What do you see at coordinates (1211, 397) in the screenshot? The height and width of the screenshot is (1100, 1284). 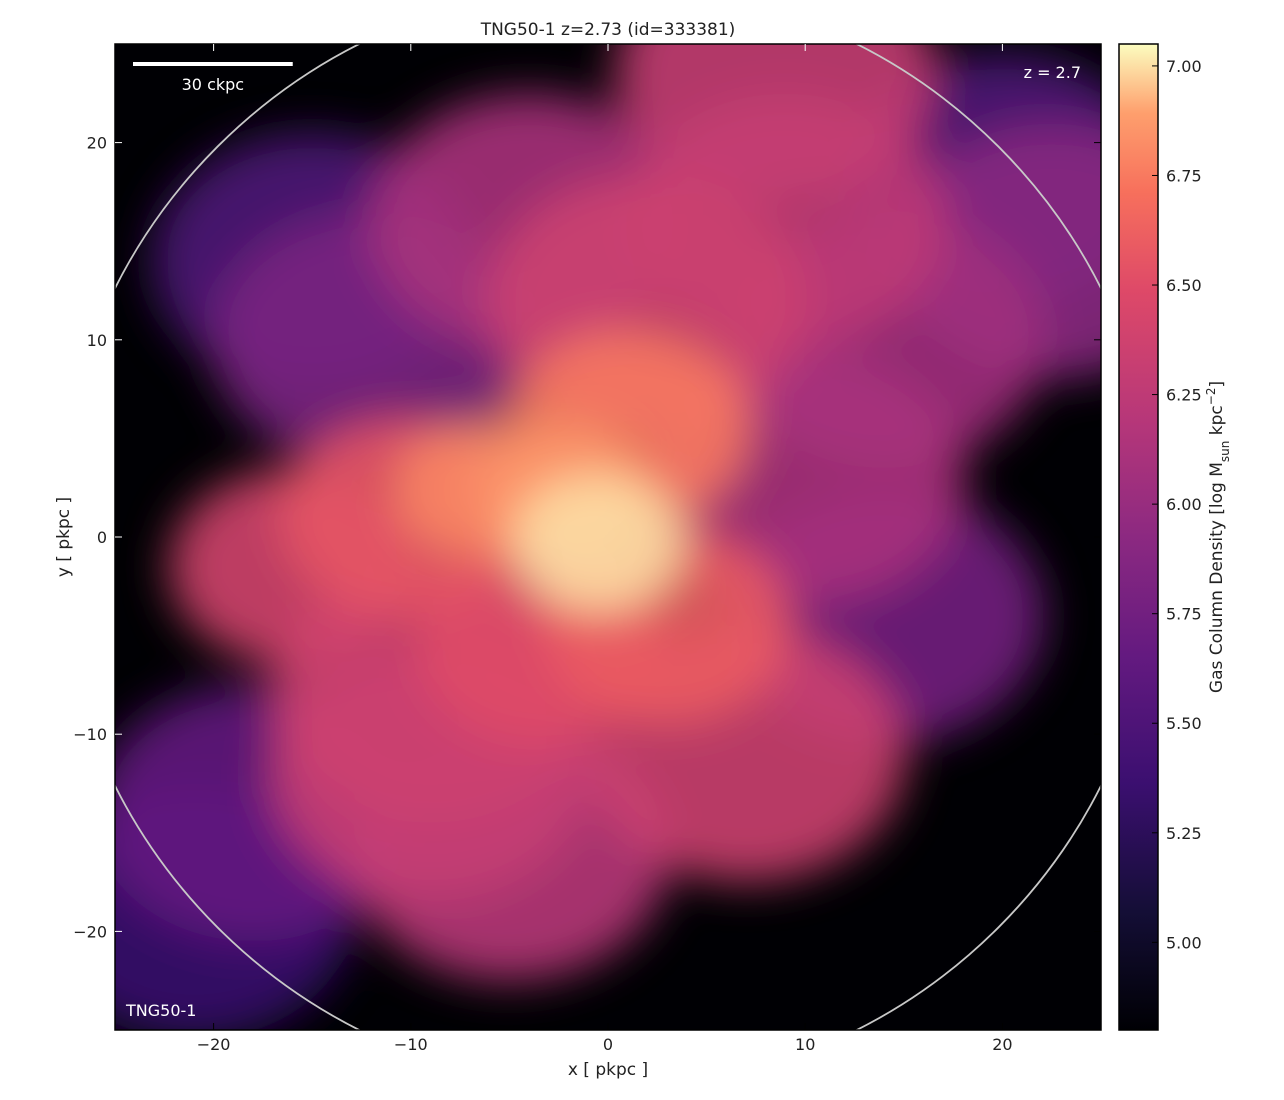 I see `colorbar-title-sup: −2` at bounding box center [1211, 397].